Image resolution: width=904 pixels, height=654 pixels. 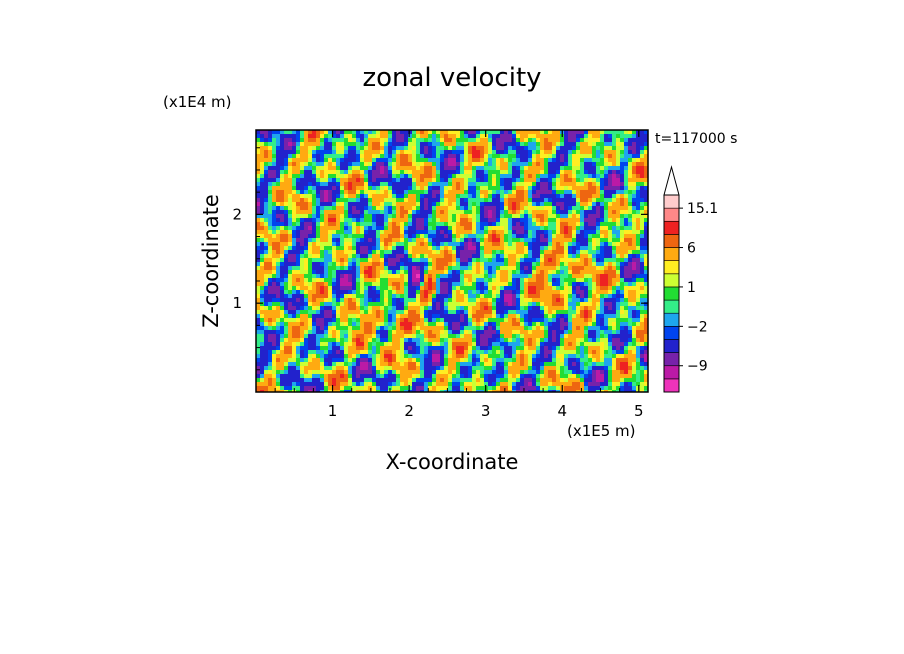 What do you see at coordinates (562, 411) in the screenshot?
I see `x-tick-label: 4` at bounding box center [562, 411].